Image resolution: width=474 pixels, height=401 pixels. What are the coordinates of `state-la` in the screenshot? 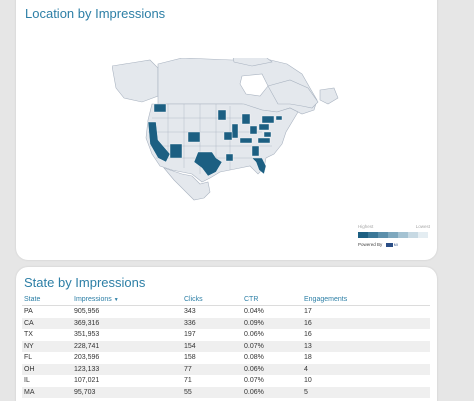 It's located at (229, 157).